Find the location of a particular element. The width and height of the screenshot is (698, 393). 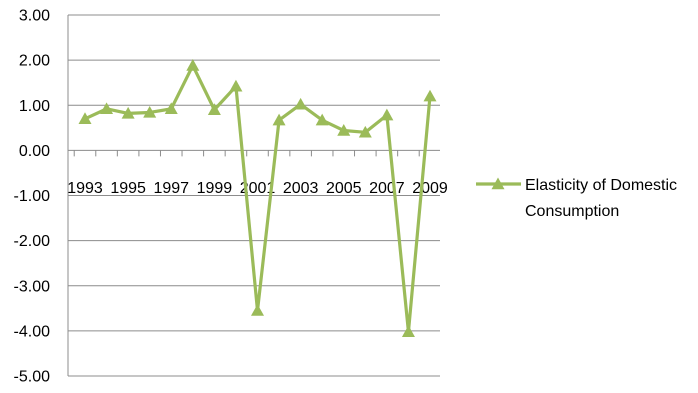

x-tick-label: 2003 is located at coordinates (301, 188).